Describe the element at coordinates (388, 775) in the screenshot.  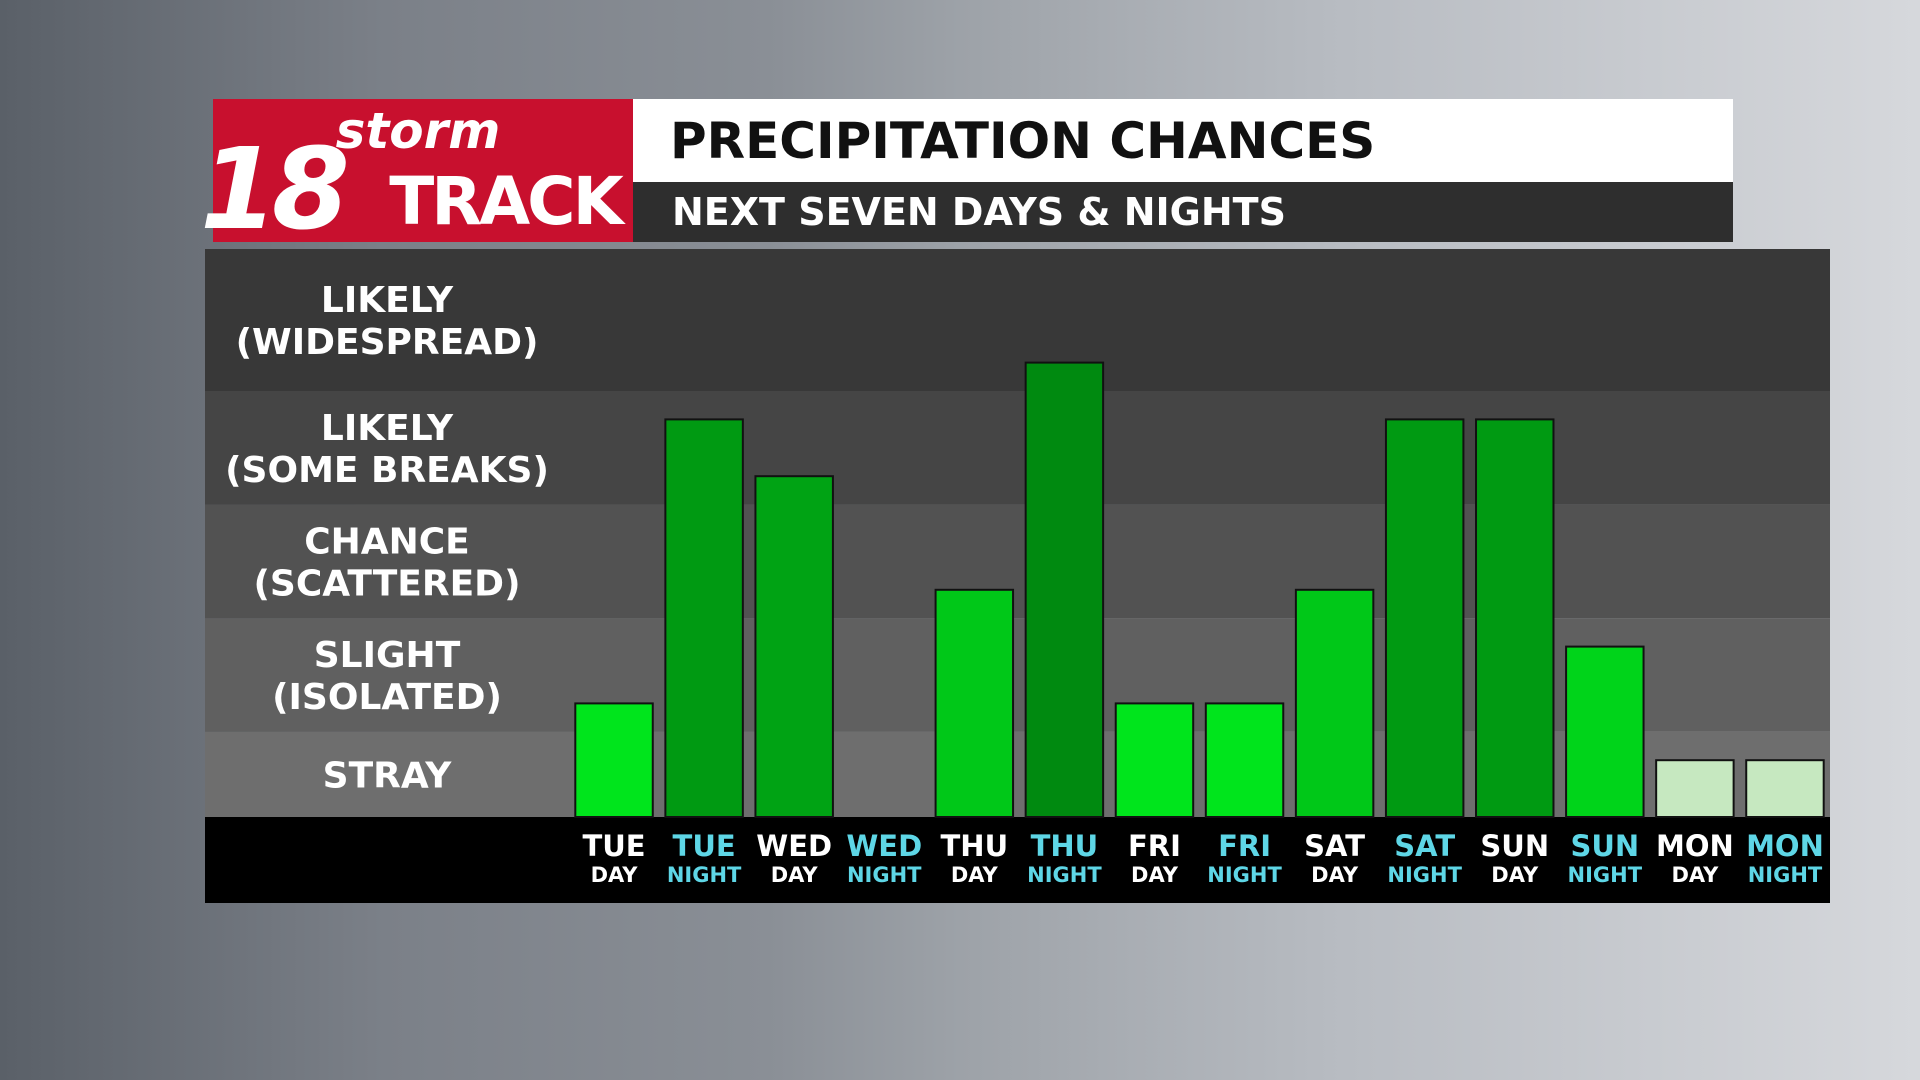
I see `y-band-label: STRAY` at that location.